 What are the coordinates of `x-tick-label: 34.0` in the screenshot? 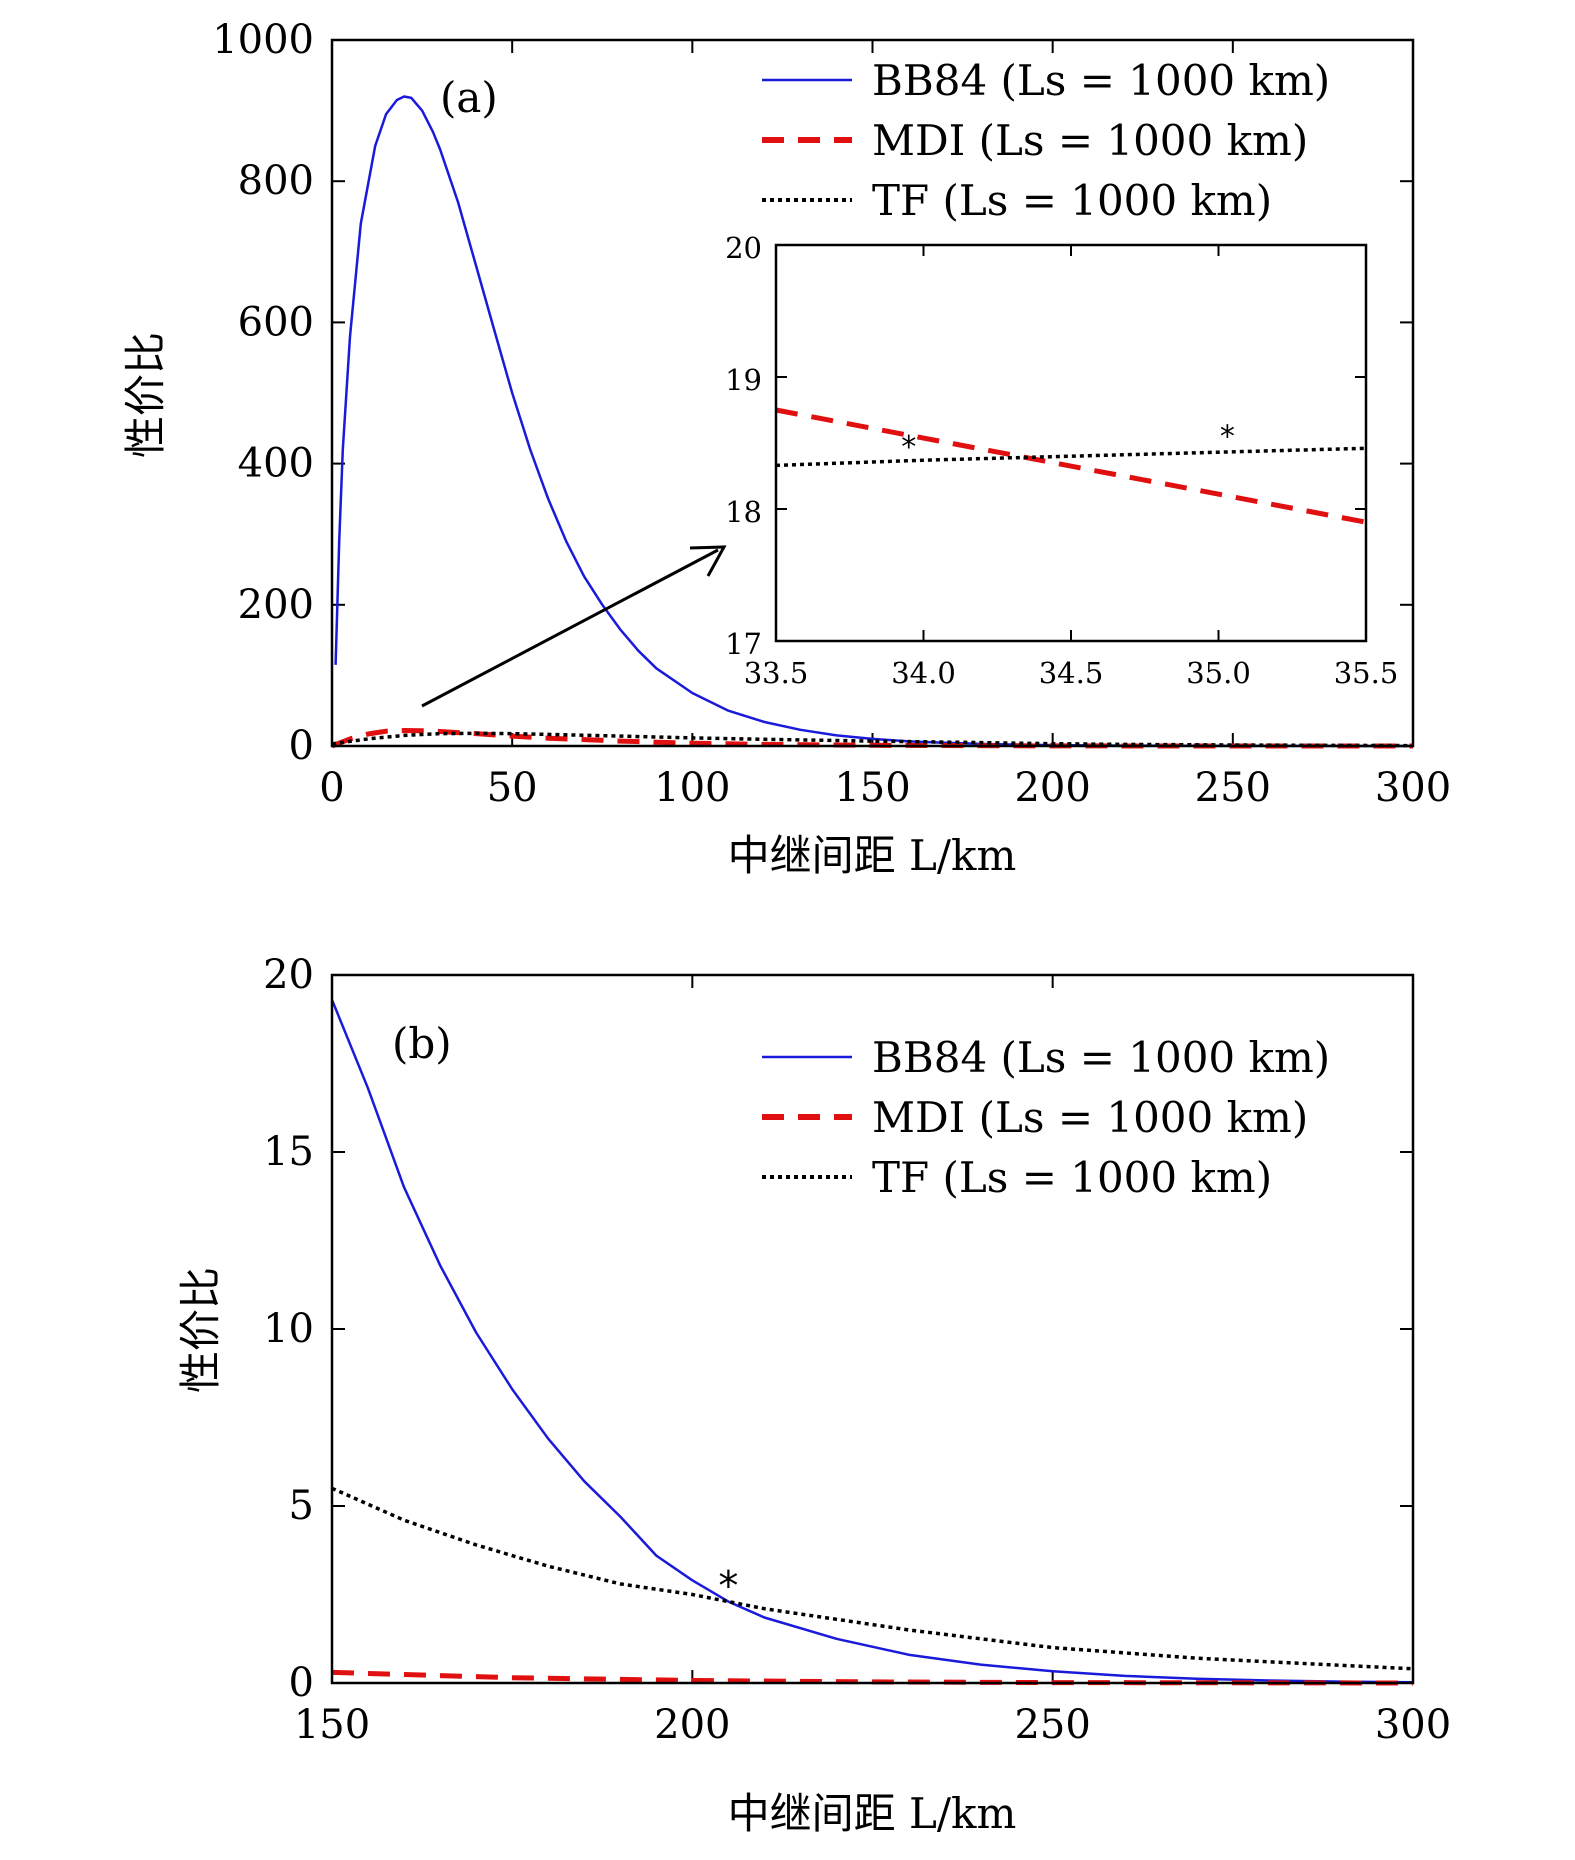 It's located at (923, 673).